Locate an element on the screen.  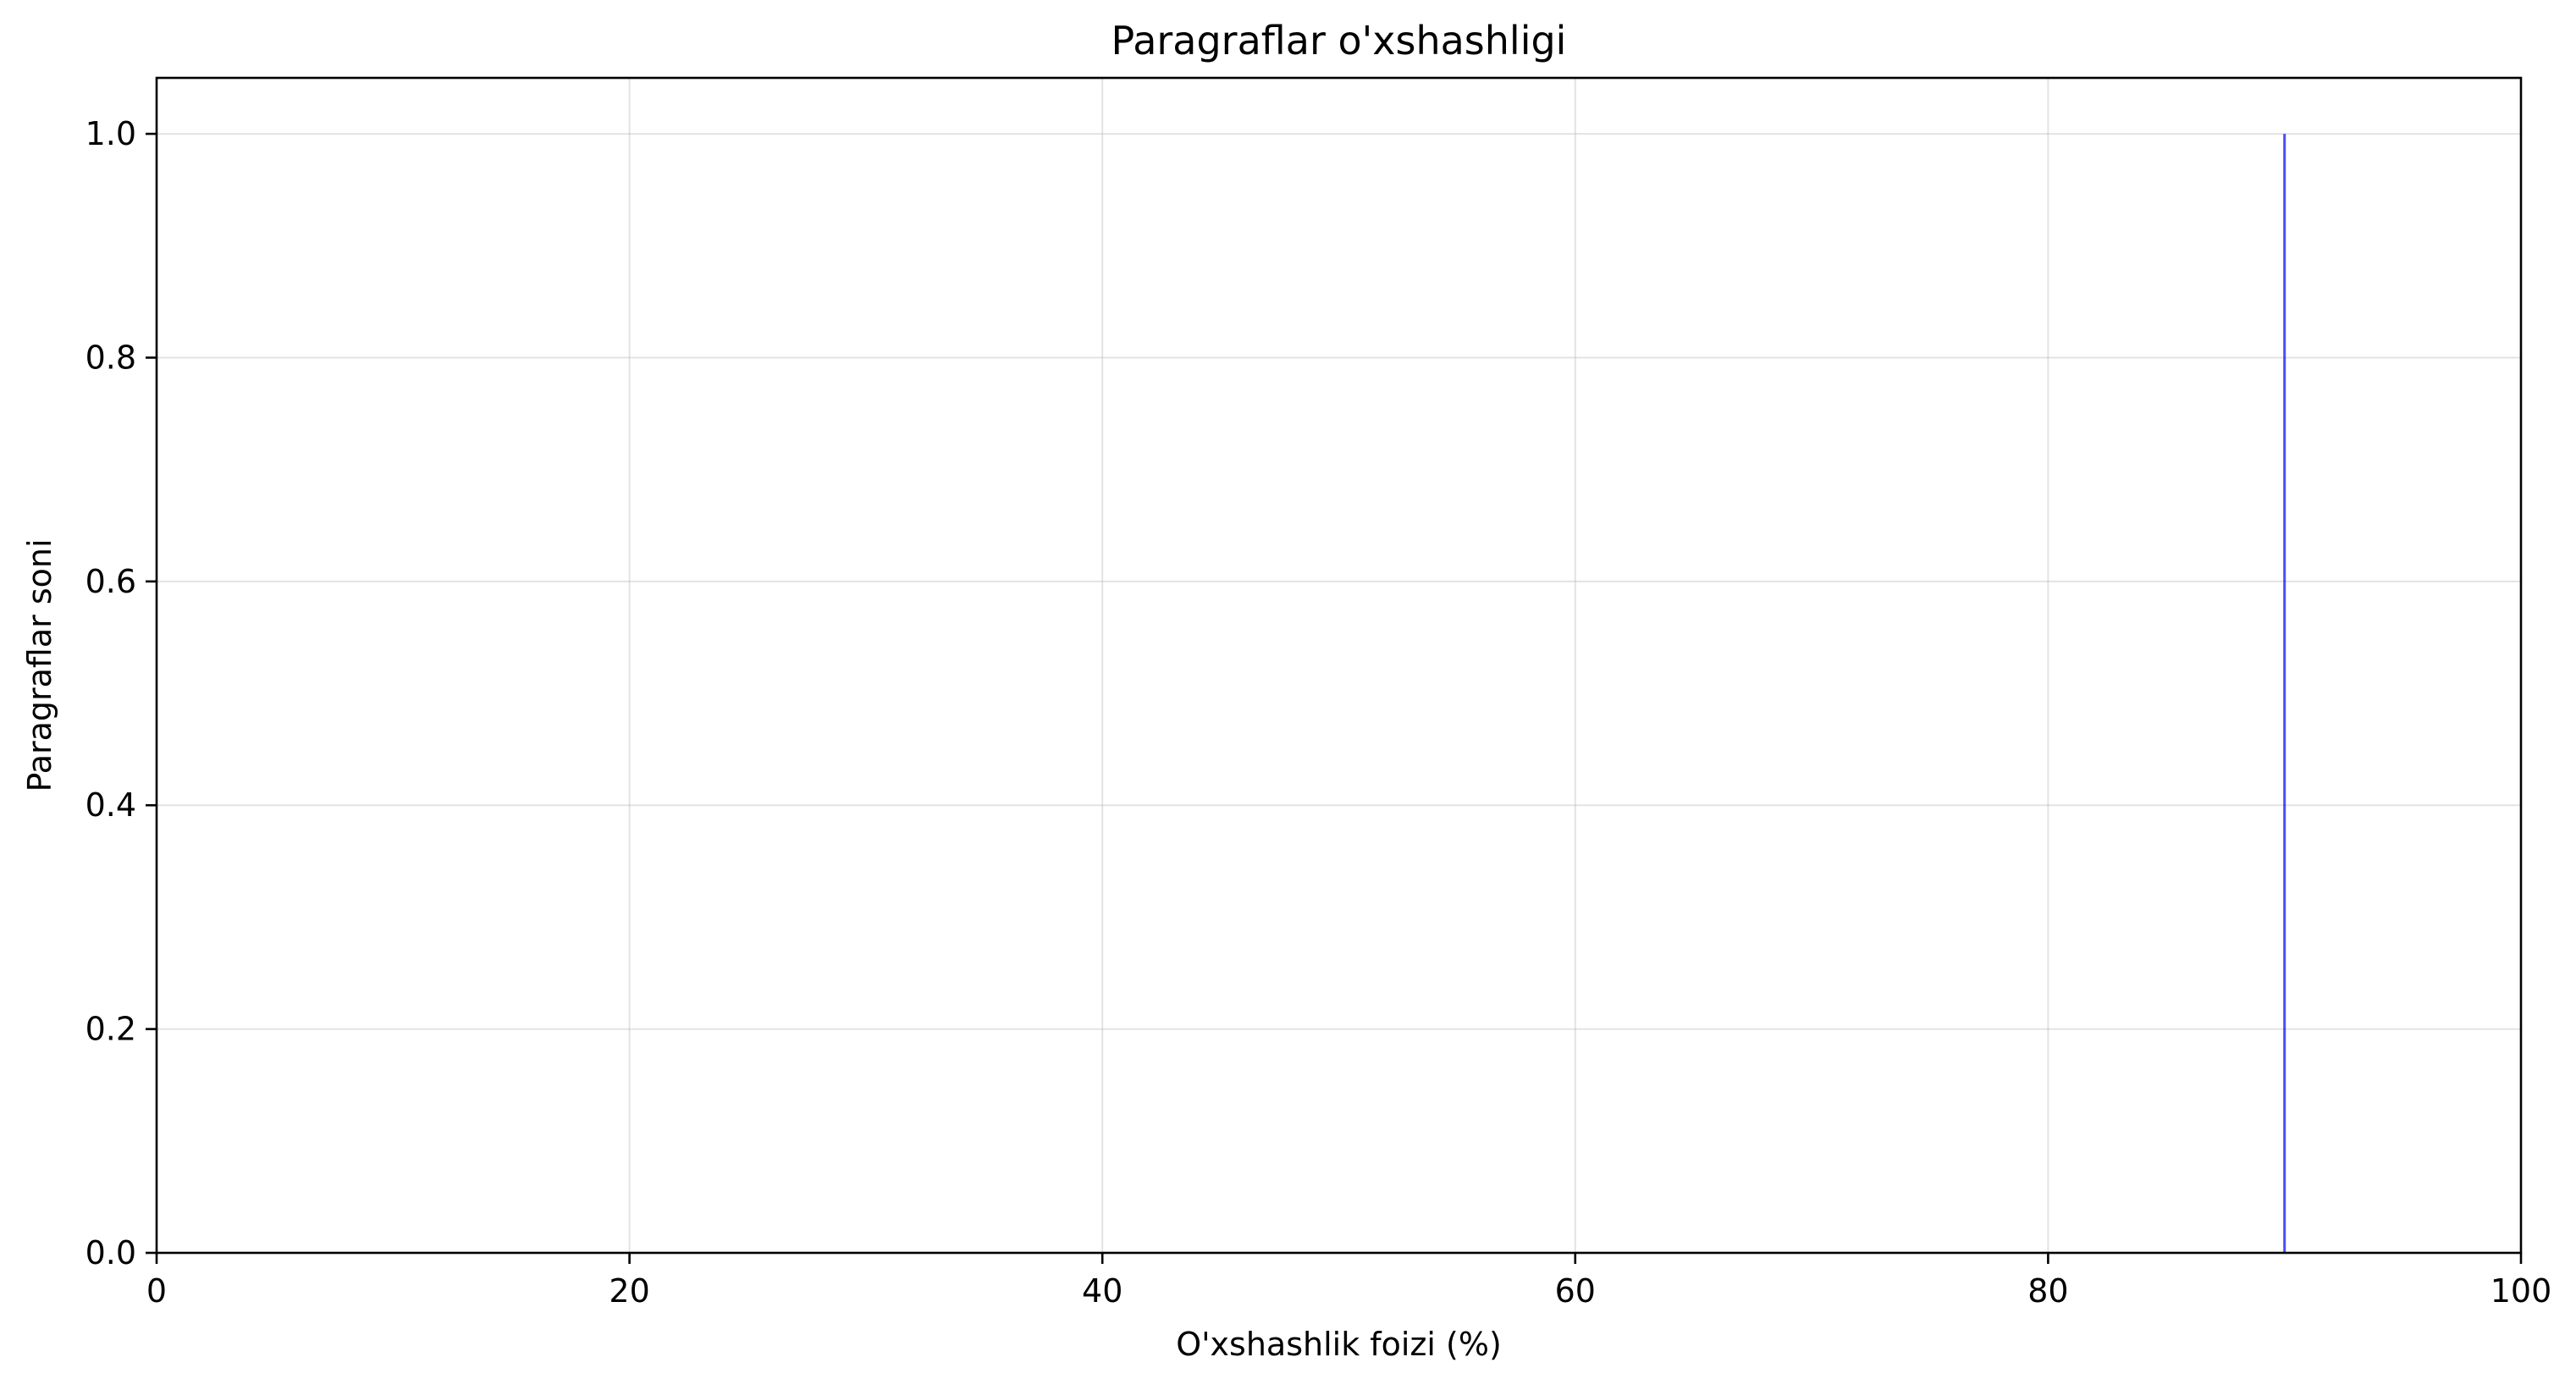
y-tick-label: 0.2 is located at coordinates (111, 1029).